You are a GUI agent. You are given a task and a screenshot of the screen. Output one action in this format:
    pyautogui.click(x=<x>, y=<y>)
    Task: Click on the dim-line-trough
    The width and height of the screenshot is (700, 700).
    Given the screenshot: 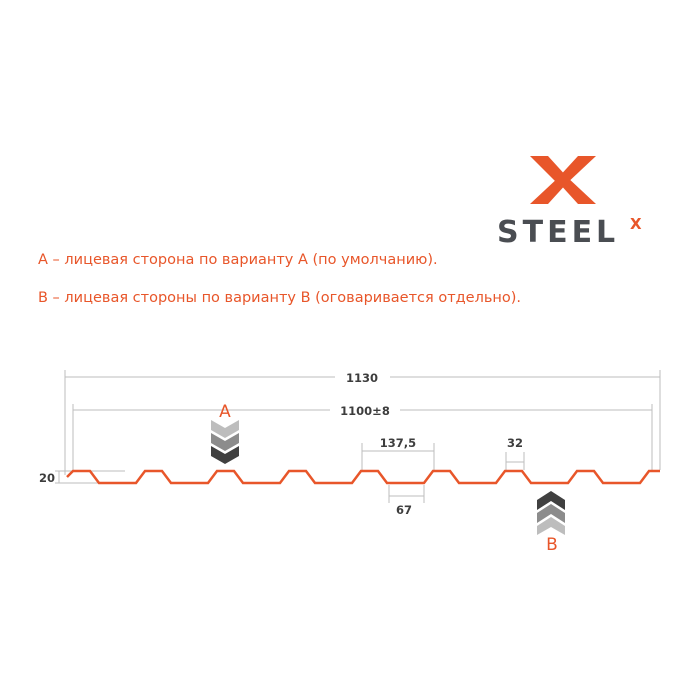 What is the action you would take?
    pyautogui.click(x=406, y=494)
    